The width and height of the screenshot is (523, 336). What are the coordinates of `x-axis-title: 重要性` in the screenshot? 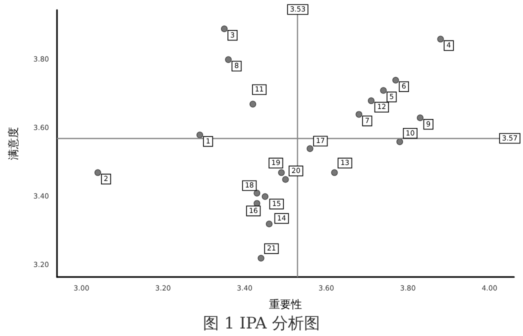 It's located at (285, 304).